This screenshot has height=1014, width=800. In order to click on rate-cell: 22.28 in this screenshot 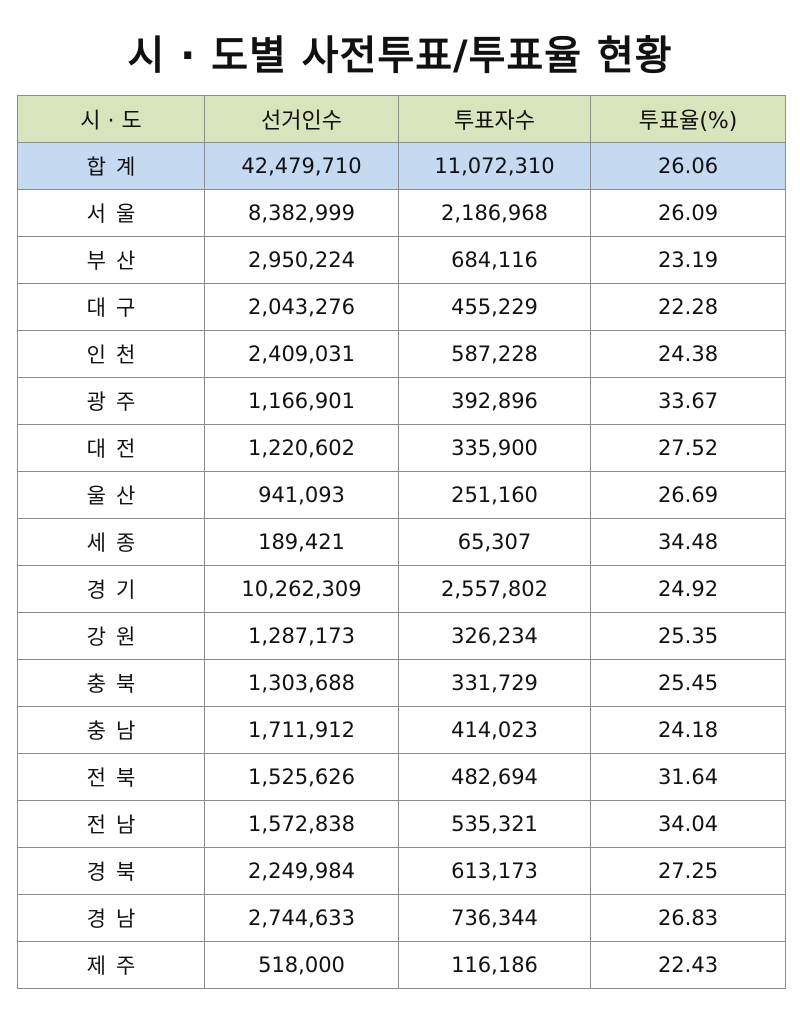, I will do `click(688, 307)`.